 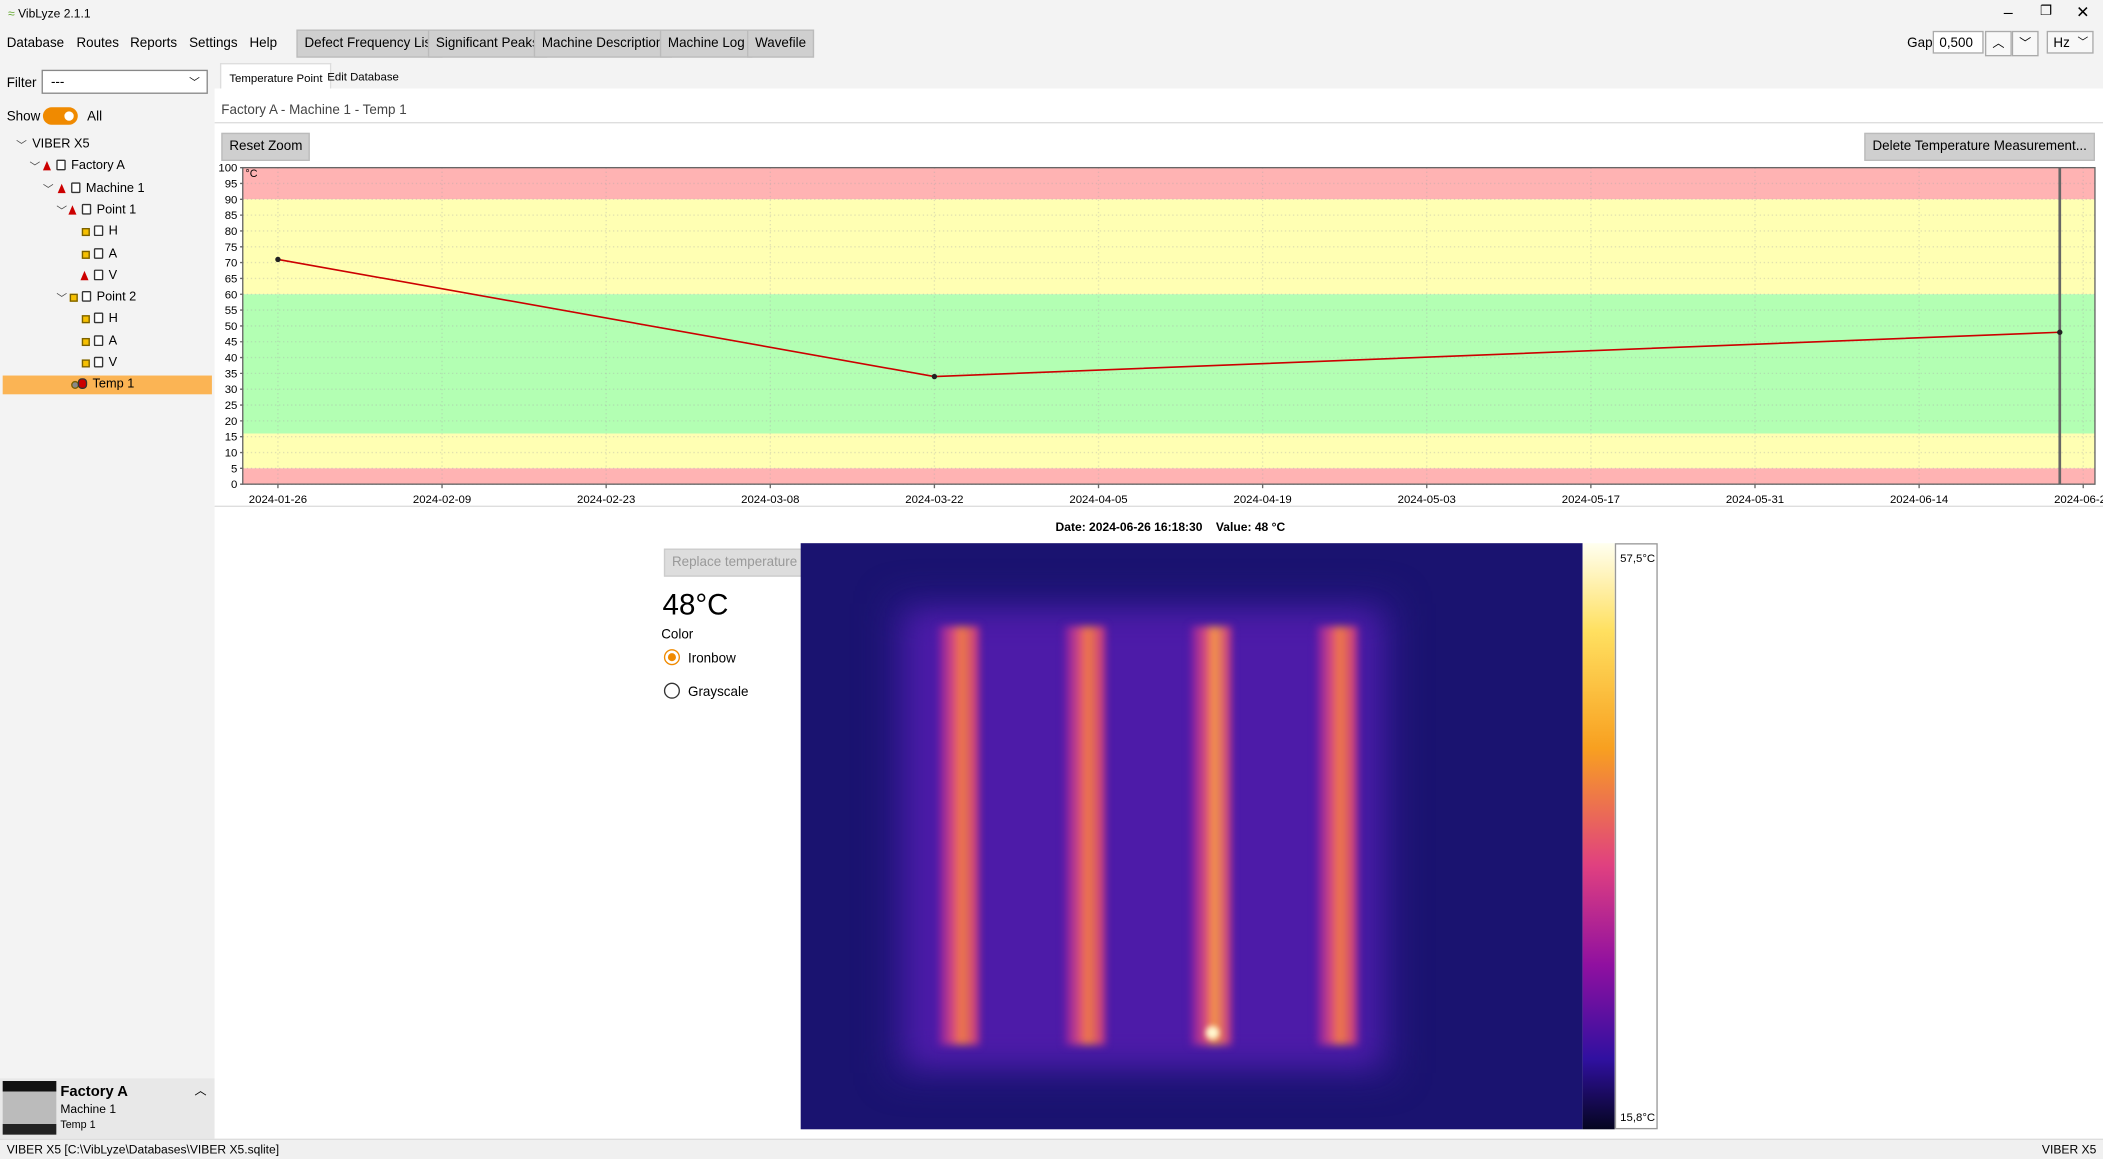 I want to click on scale-min: 15,8°C, so click(x=1638, y=1117).